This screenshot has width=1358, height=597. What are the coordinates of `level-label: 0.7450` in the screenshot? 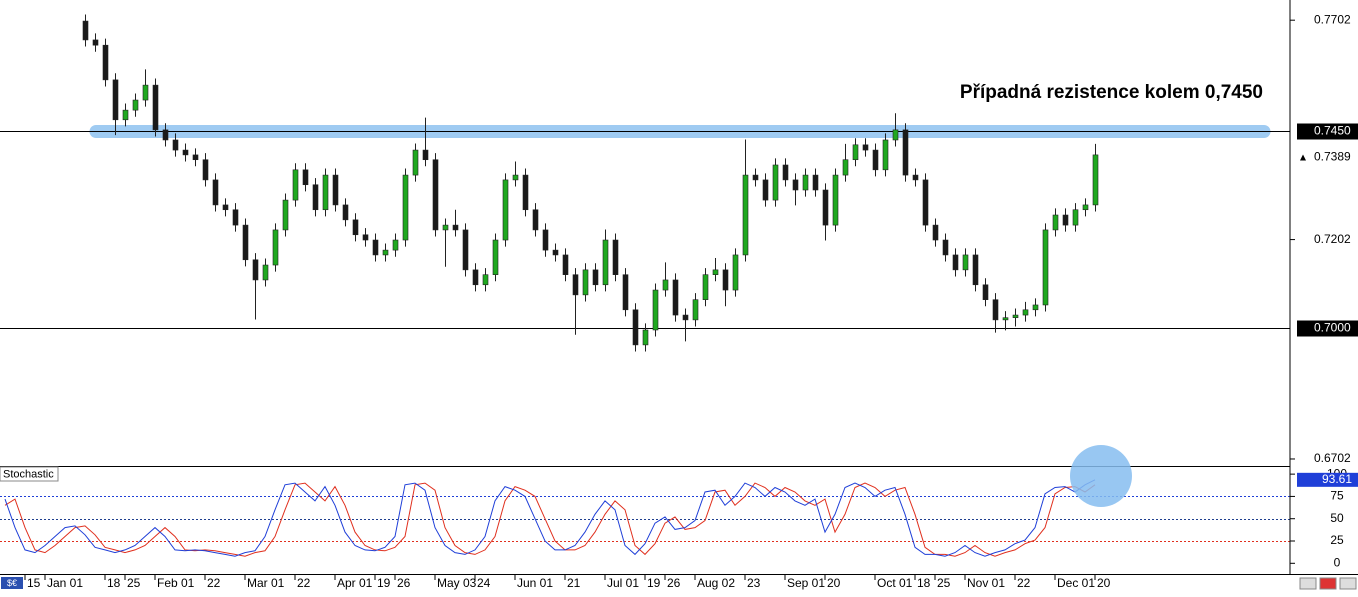 It's located at (1332, 131).